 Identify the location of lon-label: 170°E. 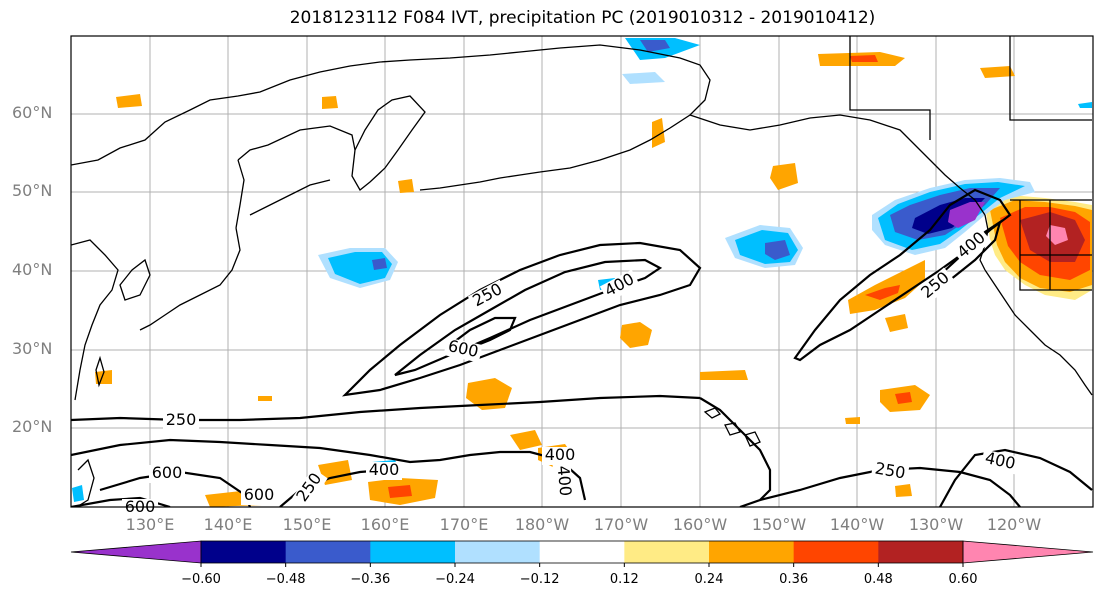
(464, 524).